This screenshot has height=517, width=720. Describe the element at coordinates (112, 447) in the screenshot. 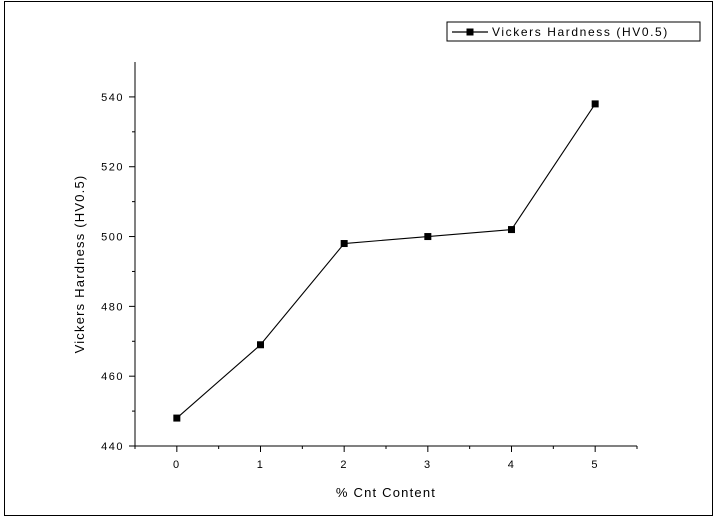

I see `y-tick-label: 440` at that location.